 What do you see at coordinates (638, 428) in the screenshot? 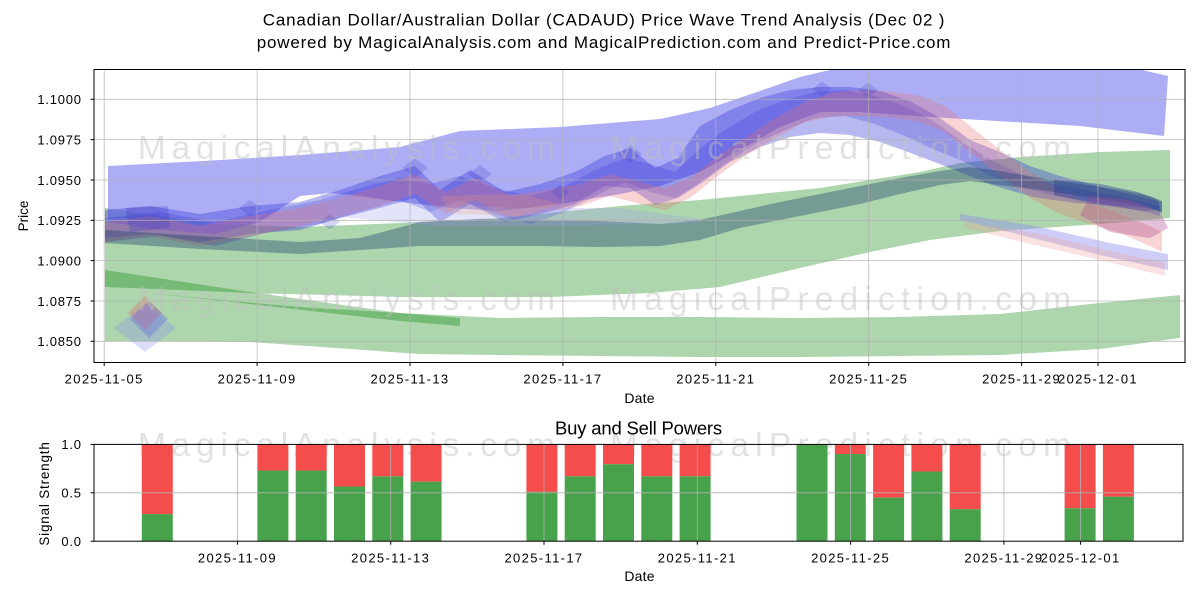
I see `svg-text: Buy and Sell Powers` at bounding box center [638, 428].